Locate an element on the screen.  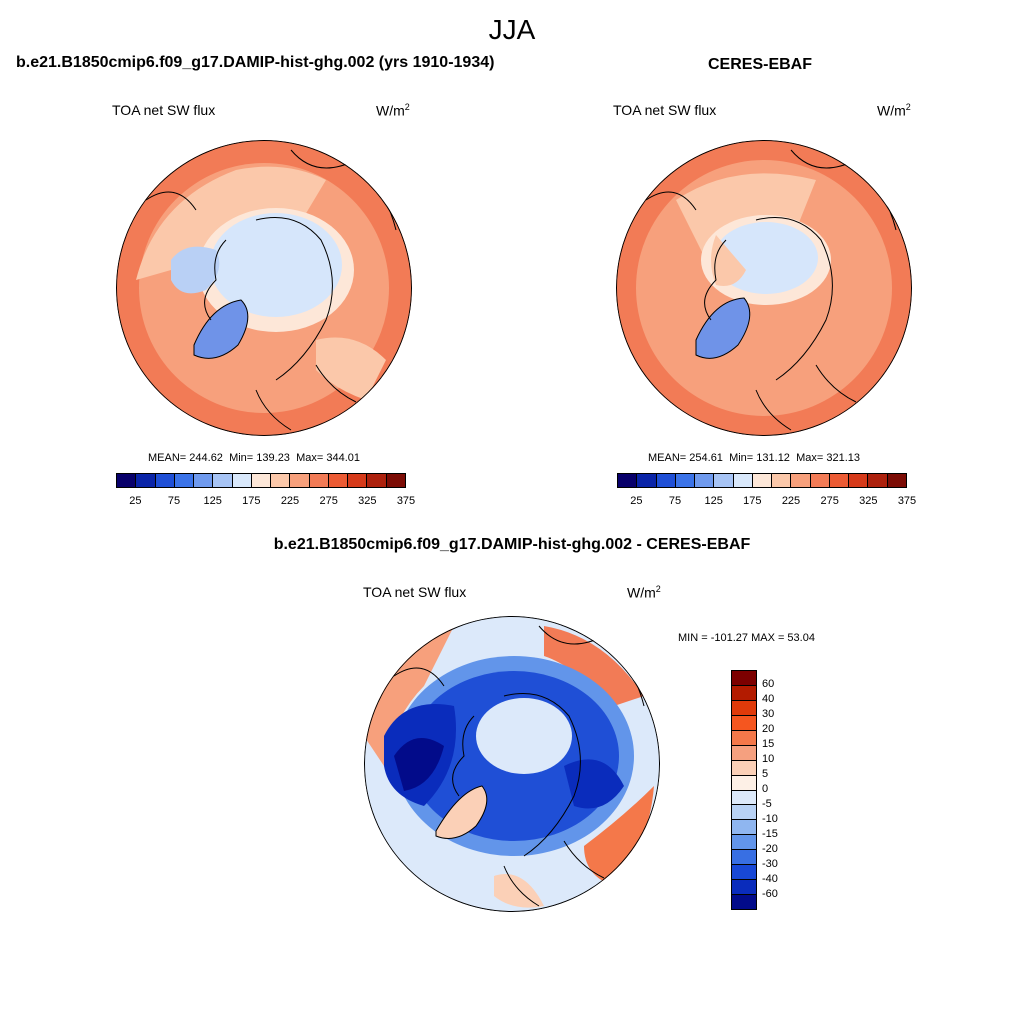
obs-panel-label: TOA net SW flux is located at coordinates (665, 110).